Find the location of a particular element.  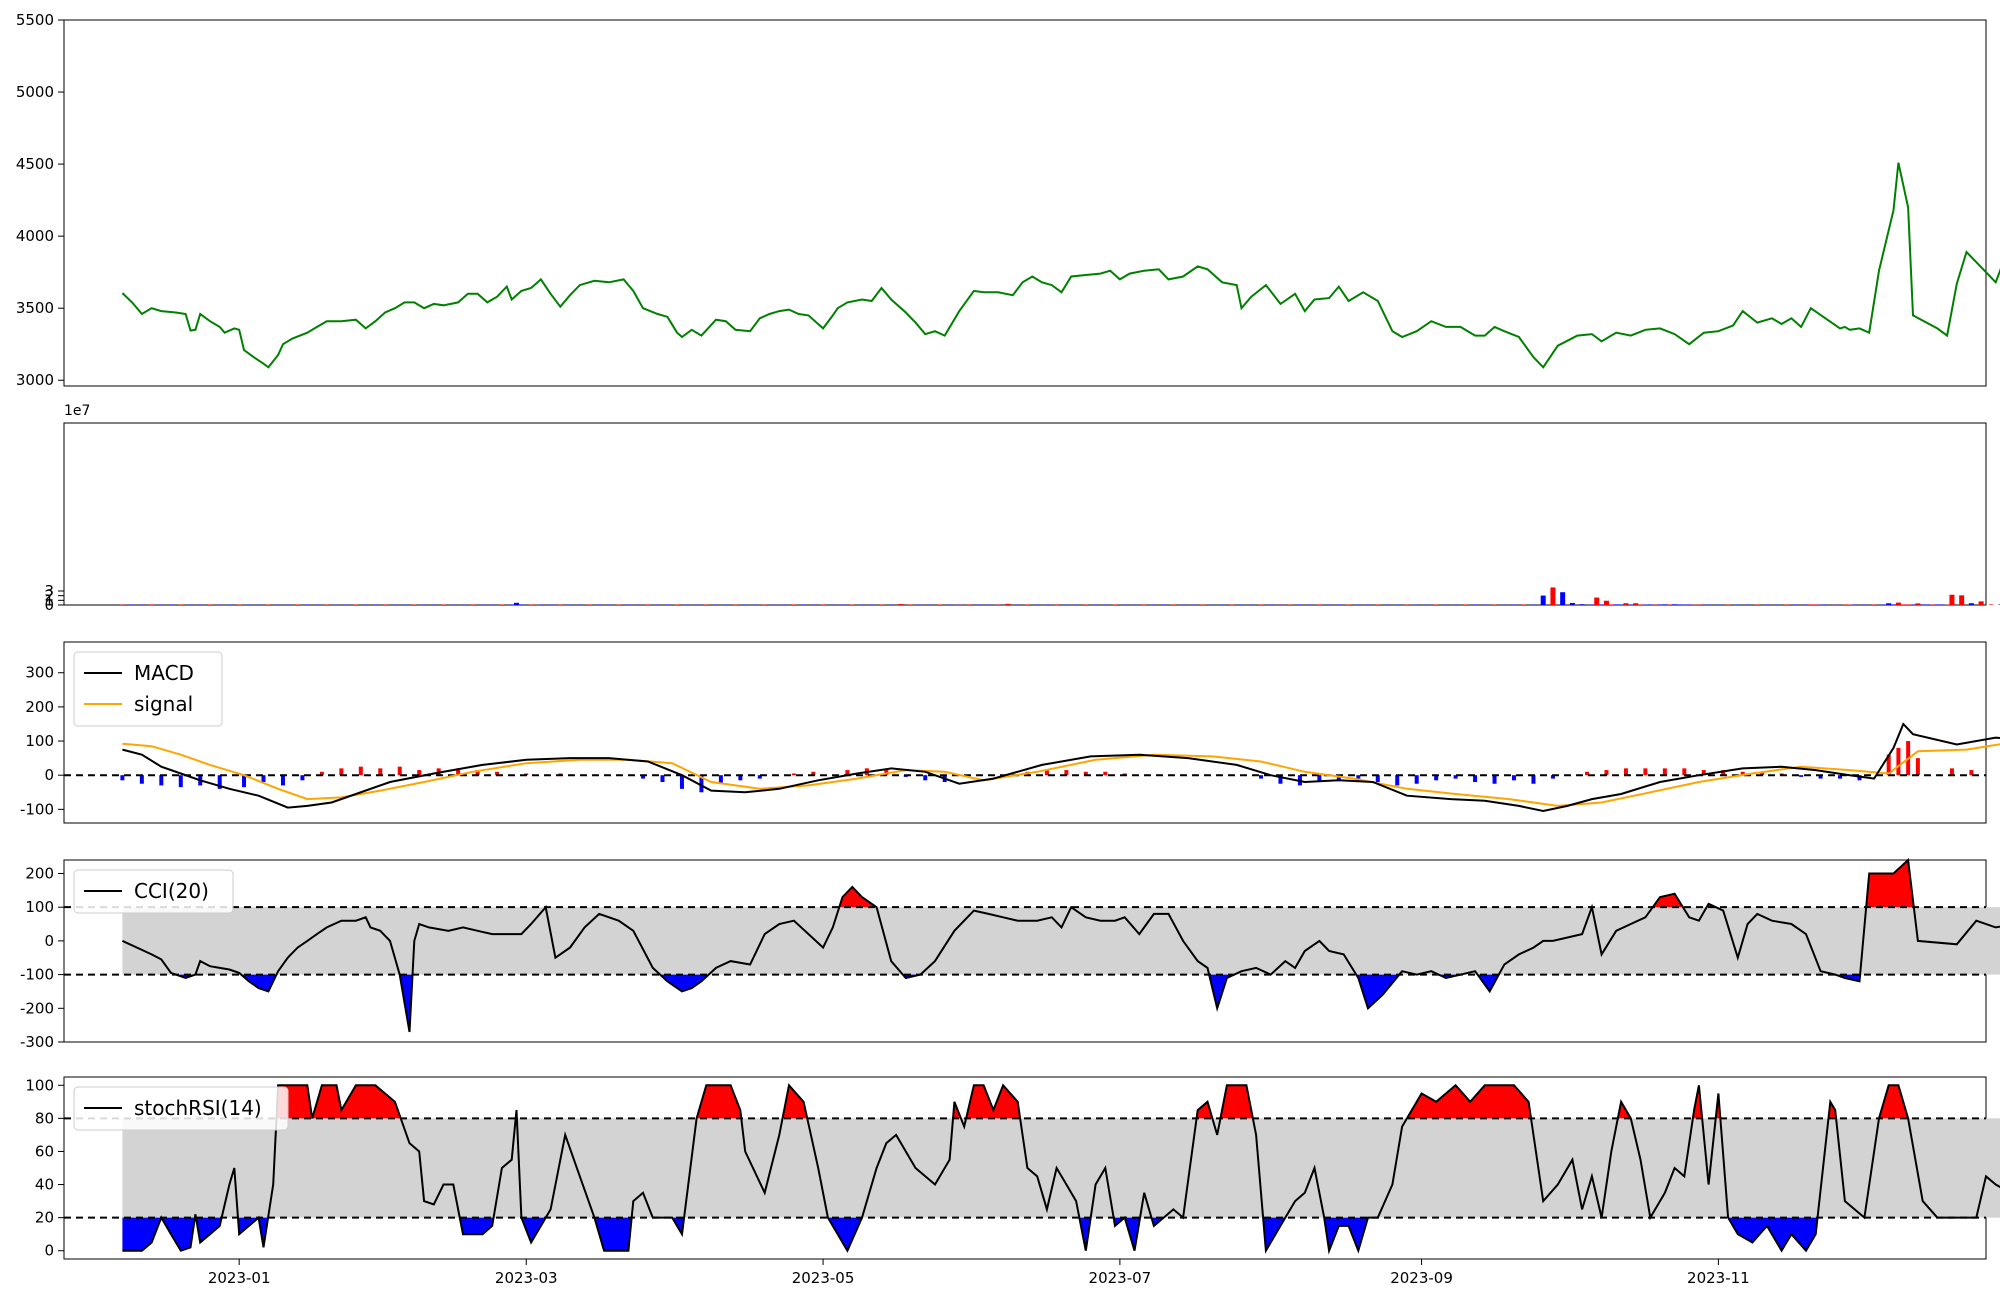

panel-0-ytick-label: 4500 is located at coordinates (35, 164).